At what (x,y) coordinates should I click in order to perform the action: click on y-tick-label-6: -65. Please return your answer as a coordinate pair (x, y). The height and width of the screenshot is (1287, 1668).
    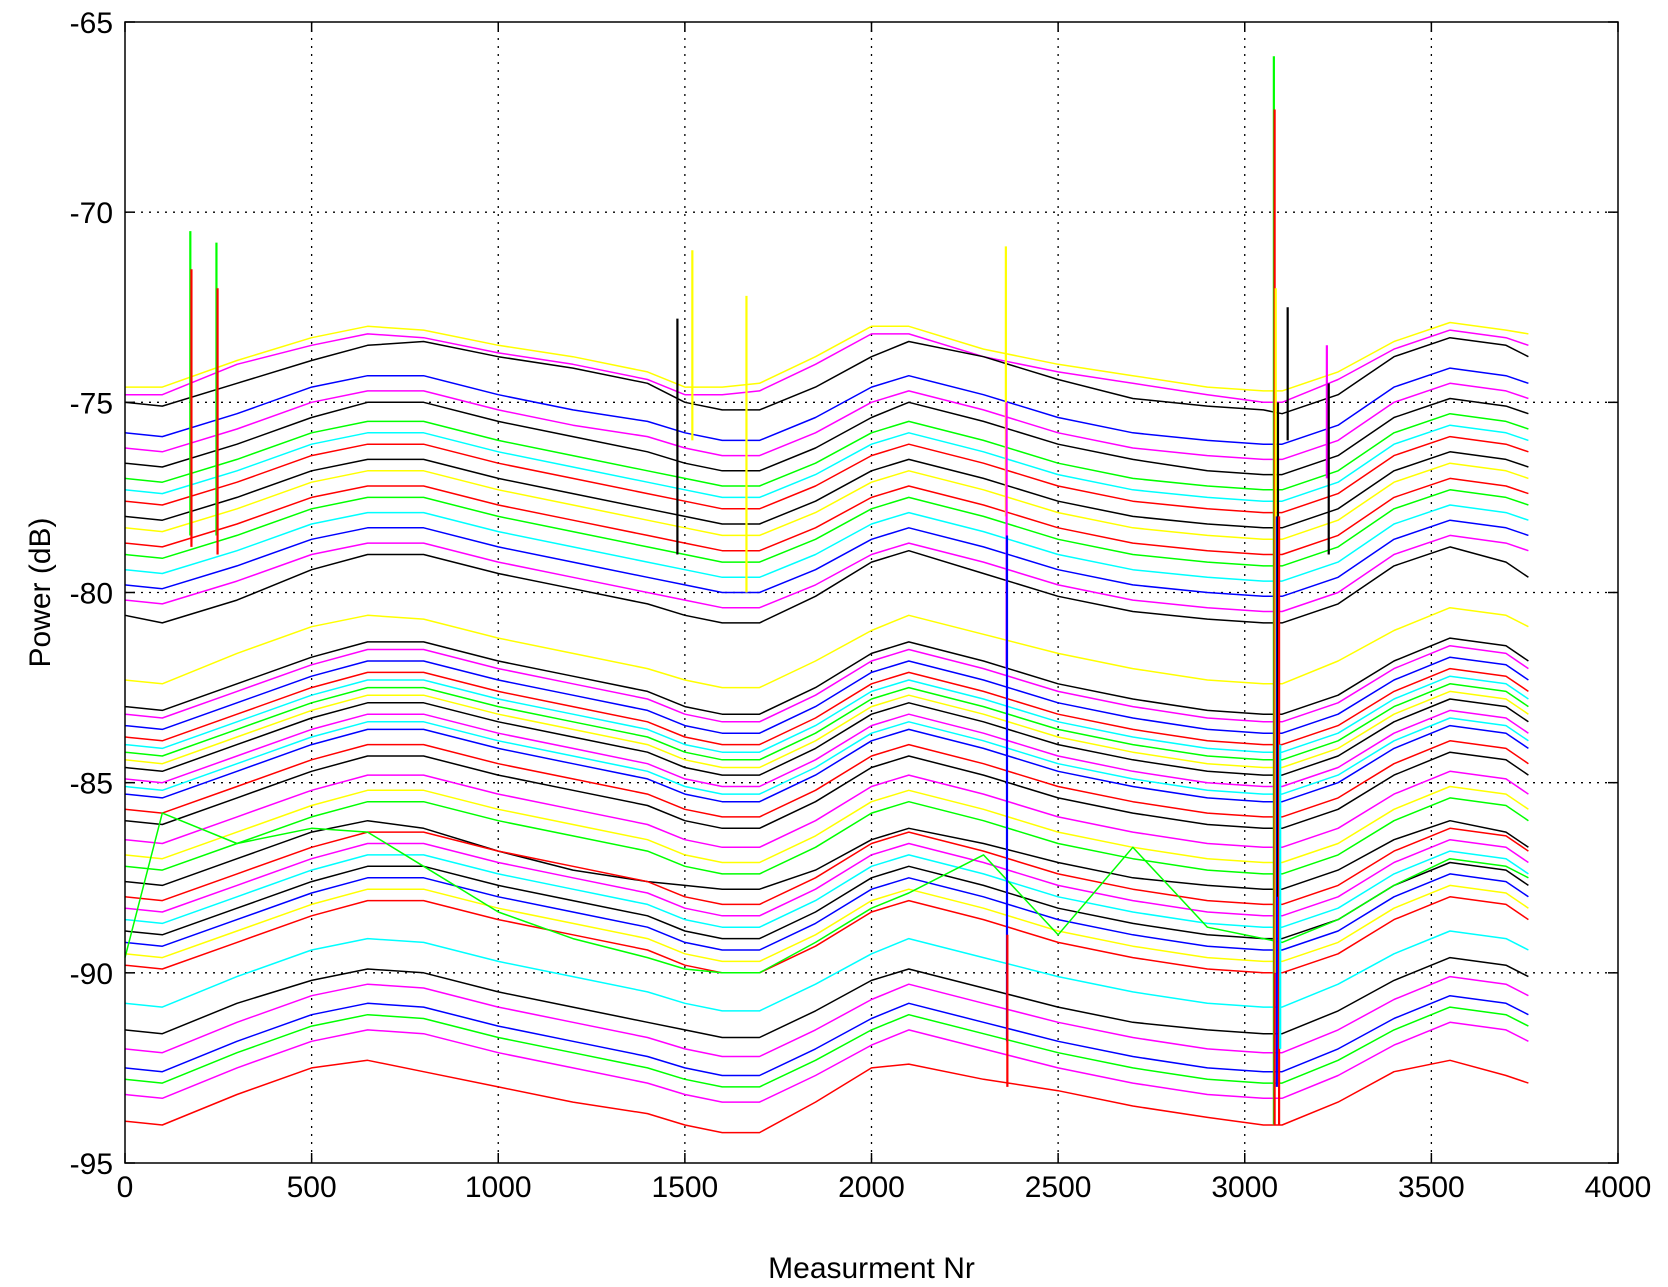
    Looking at the image, I should click on (91, 23).